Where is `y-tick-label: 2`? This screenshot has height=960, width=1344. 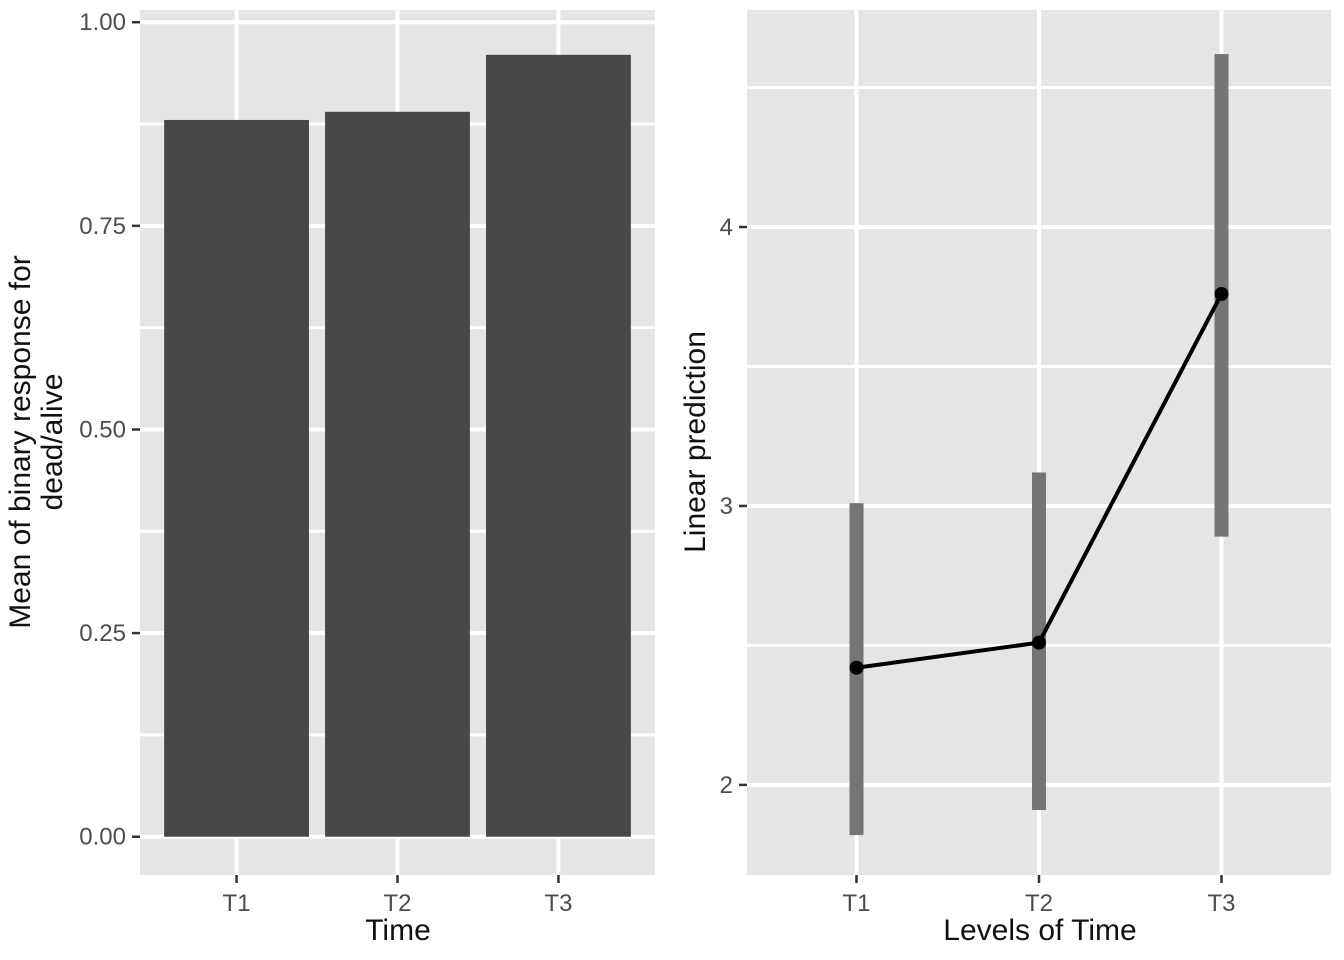 y-tick-label: 2 is located at coordinates (726, 785).